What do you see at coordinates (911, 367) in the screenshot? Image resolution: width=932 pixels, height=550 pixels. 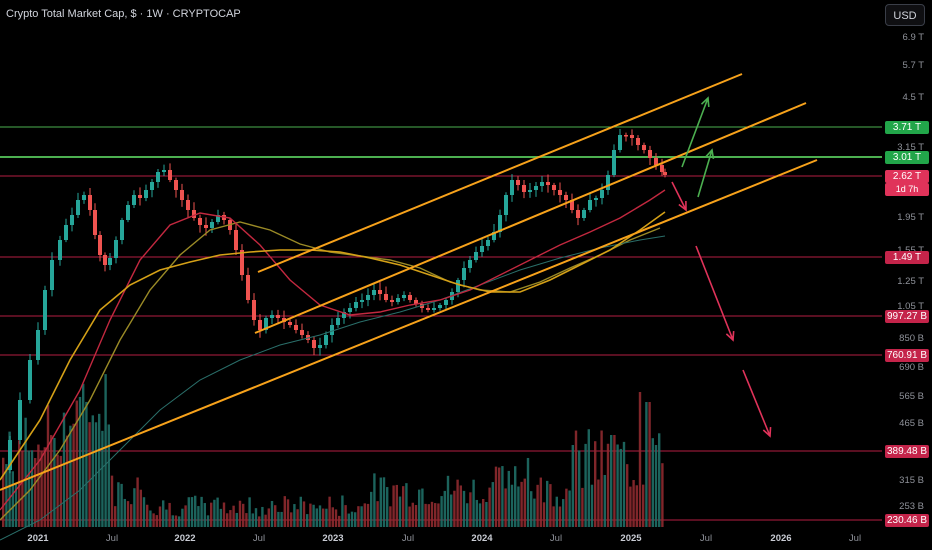 I see `price-axis-label: 690 B` at bounding box center [911, 367].